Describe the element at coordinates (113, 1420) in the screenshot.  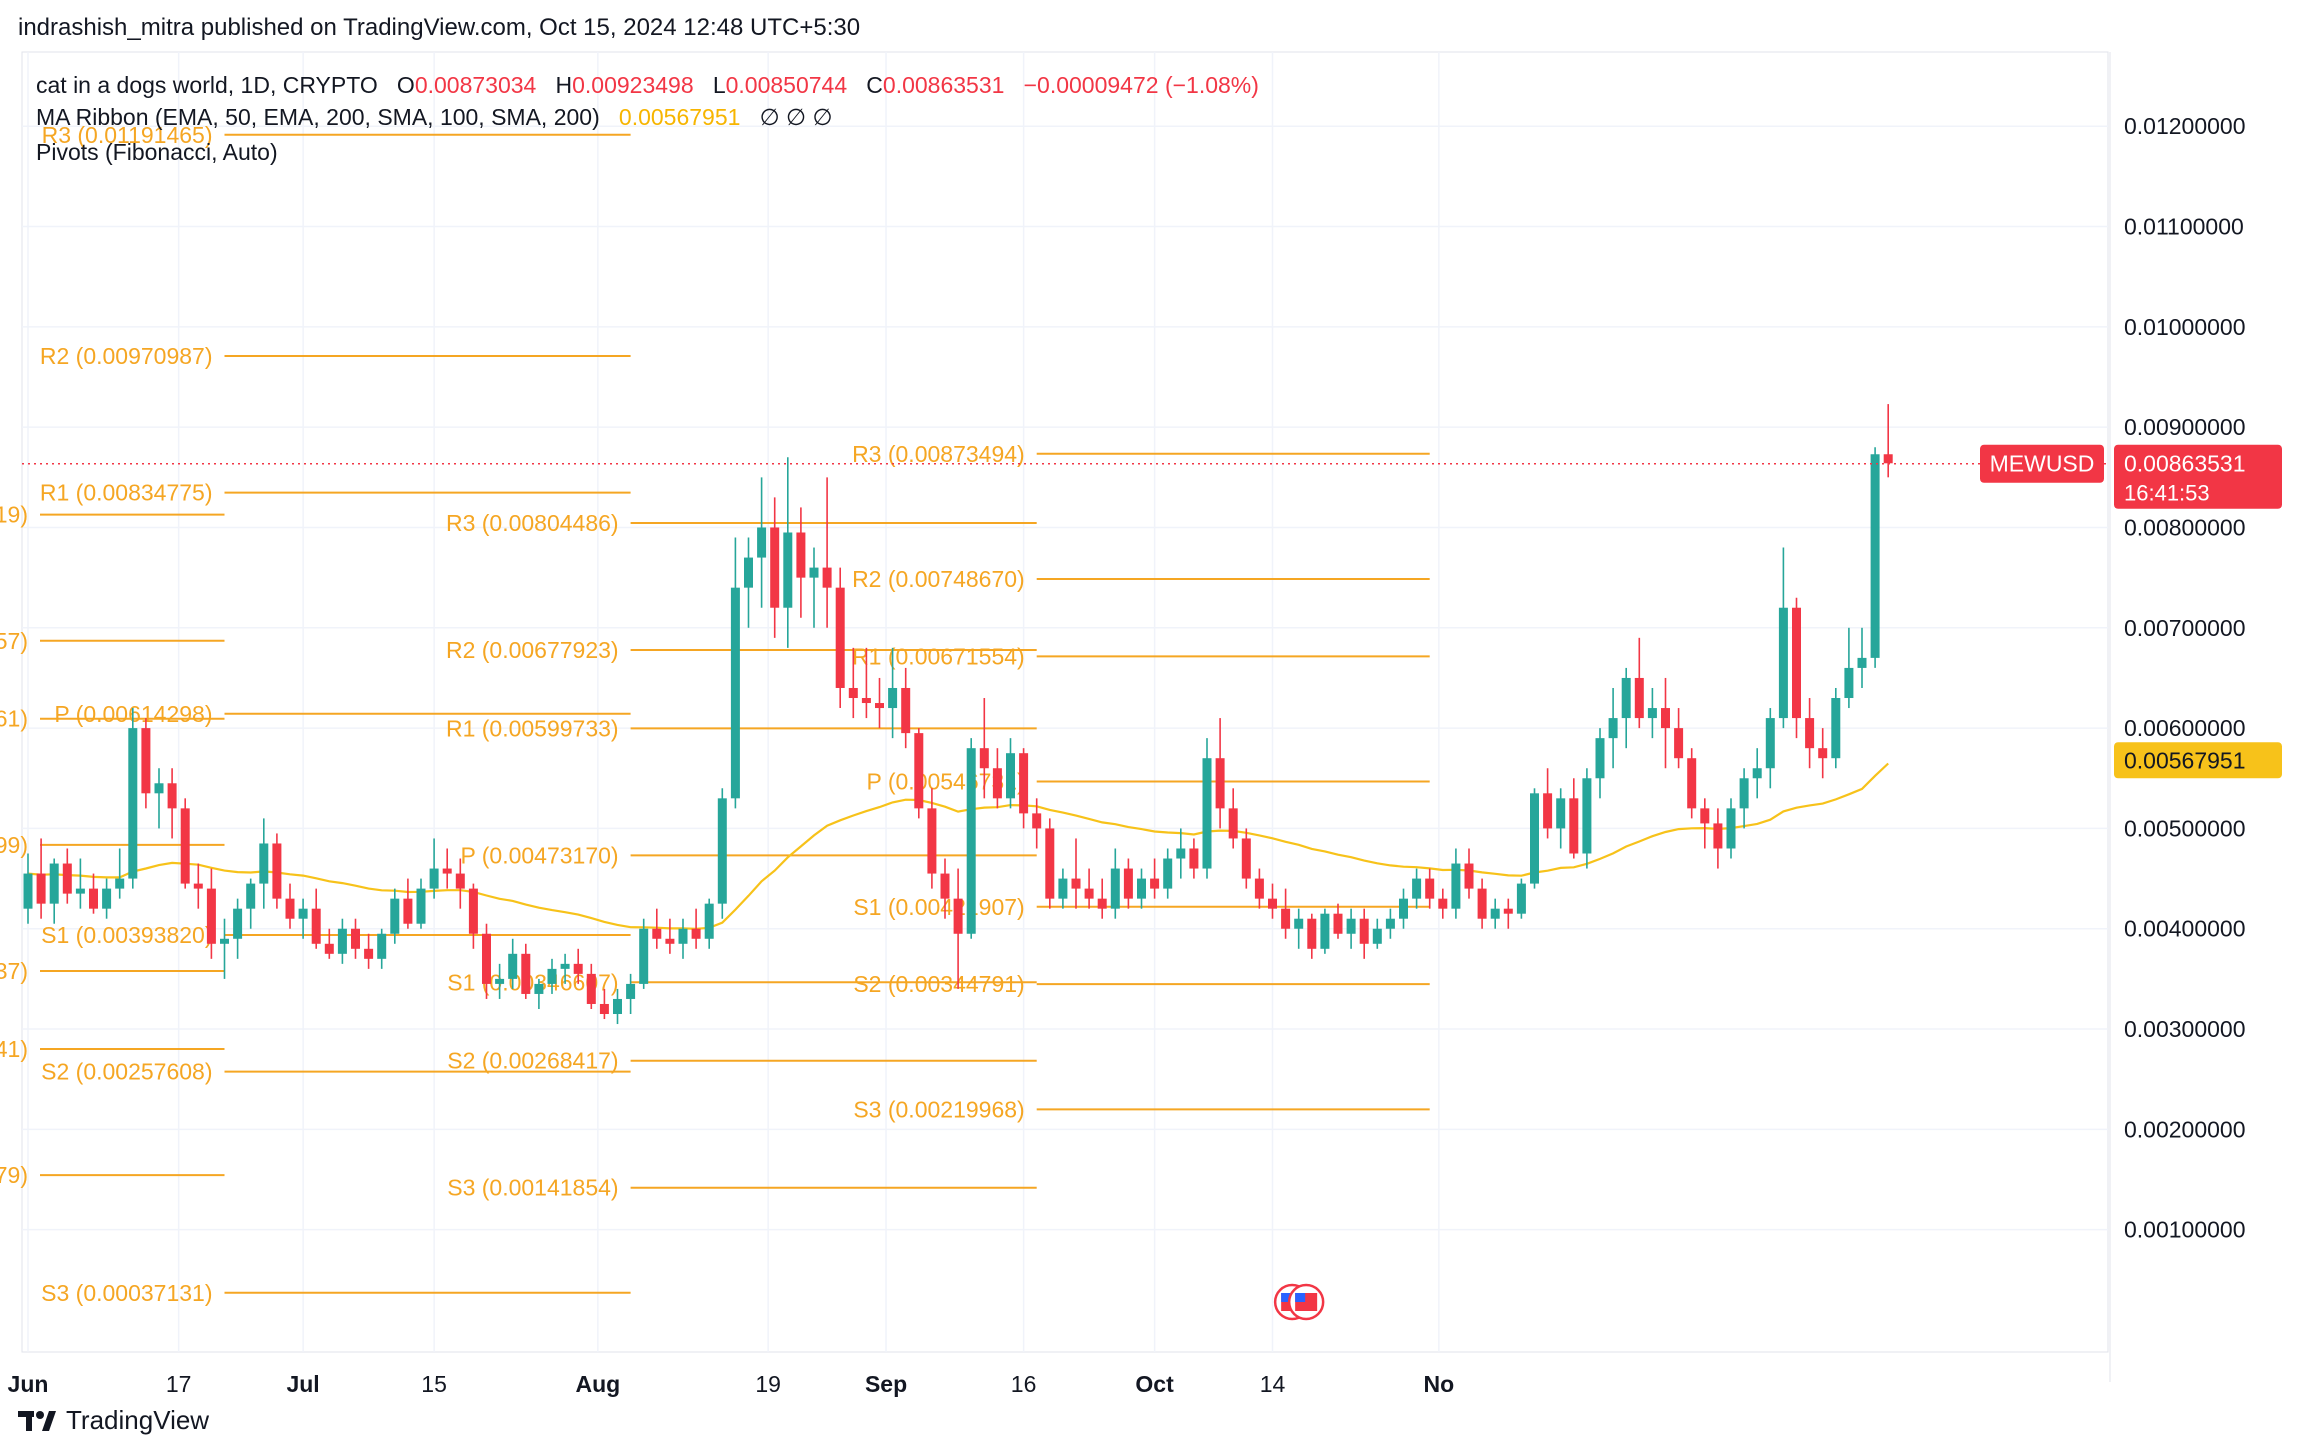
I see `tradingview-footer: TradingView` at that location.